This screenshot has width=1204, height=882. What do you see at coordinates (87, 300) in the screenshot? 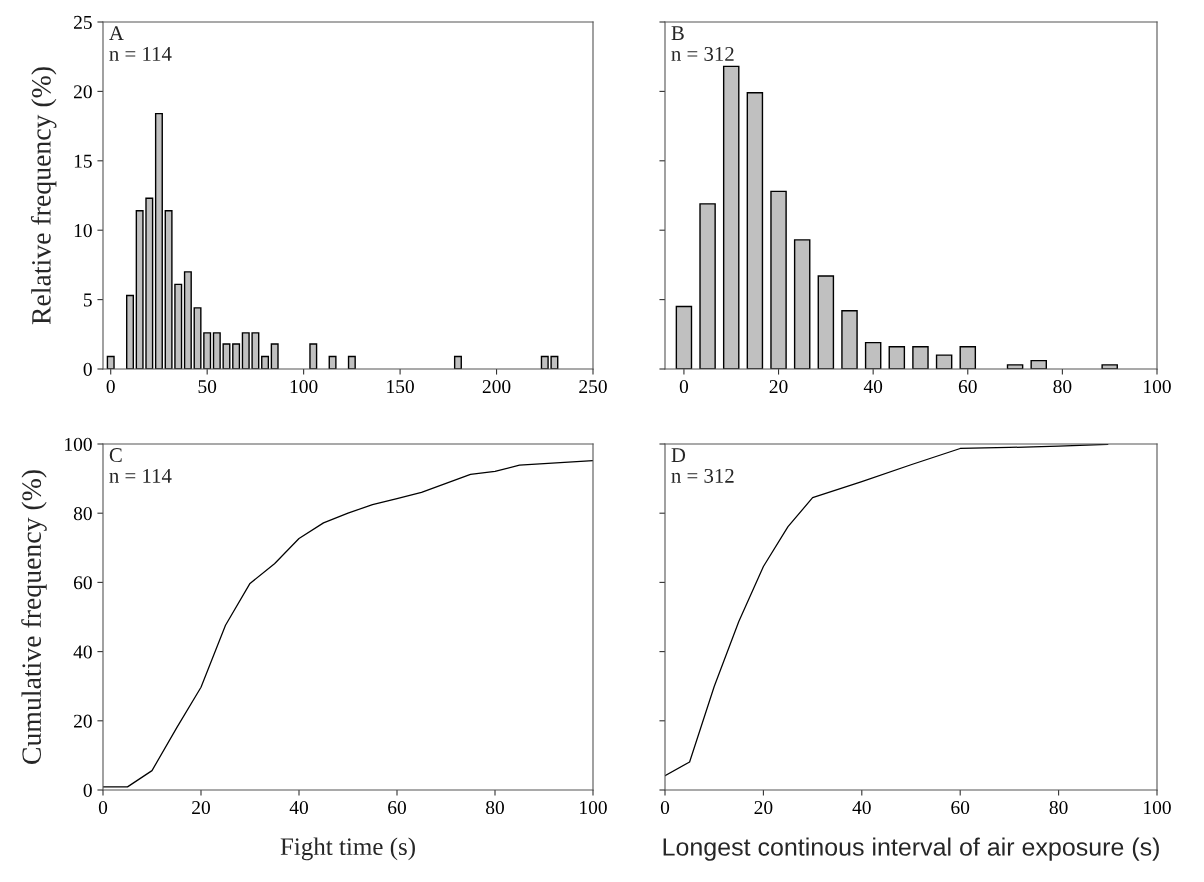
I see `y-tick-label: 5` at bounding box center [87, 300].